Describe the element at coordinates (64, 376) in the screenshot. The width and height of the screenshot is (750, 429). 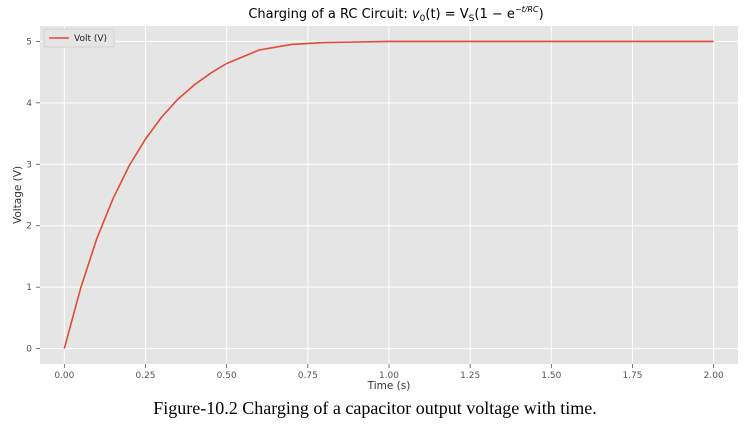
I see `x-tick-label: 0.00` at that location.